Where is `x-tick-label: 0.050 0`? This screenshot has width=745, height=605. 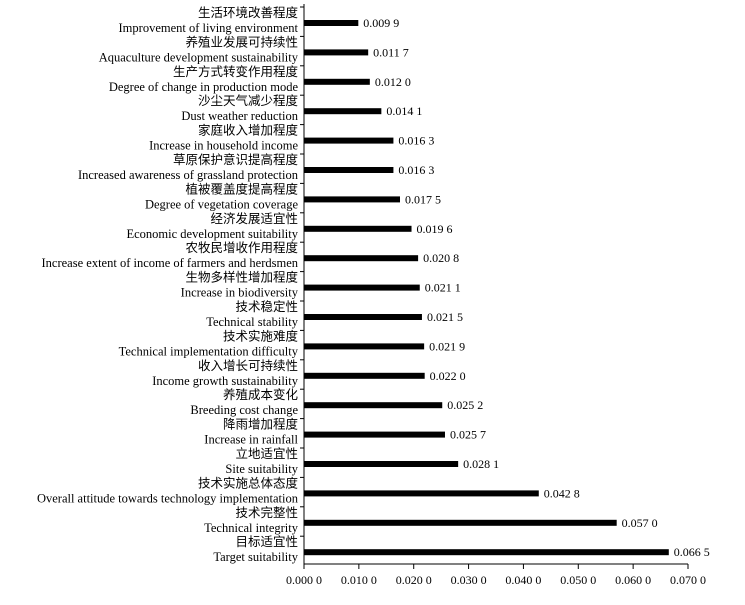
x-tick-label: 0.050 0 is located at coordinates (578, 580).